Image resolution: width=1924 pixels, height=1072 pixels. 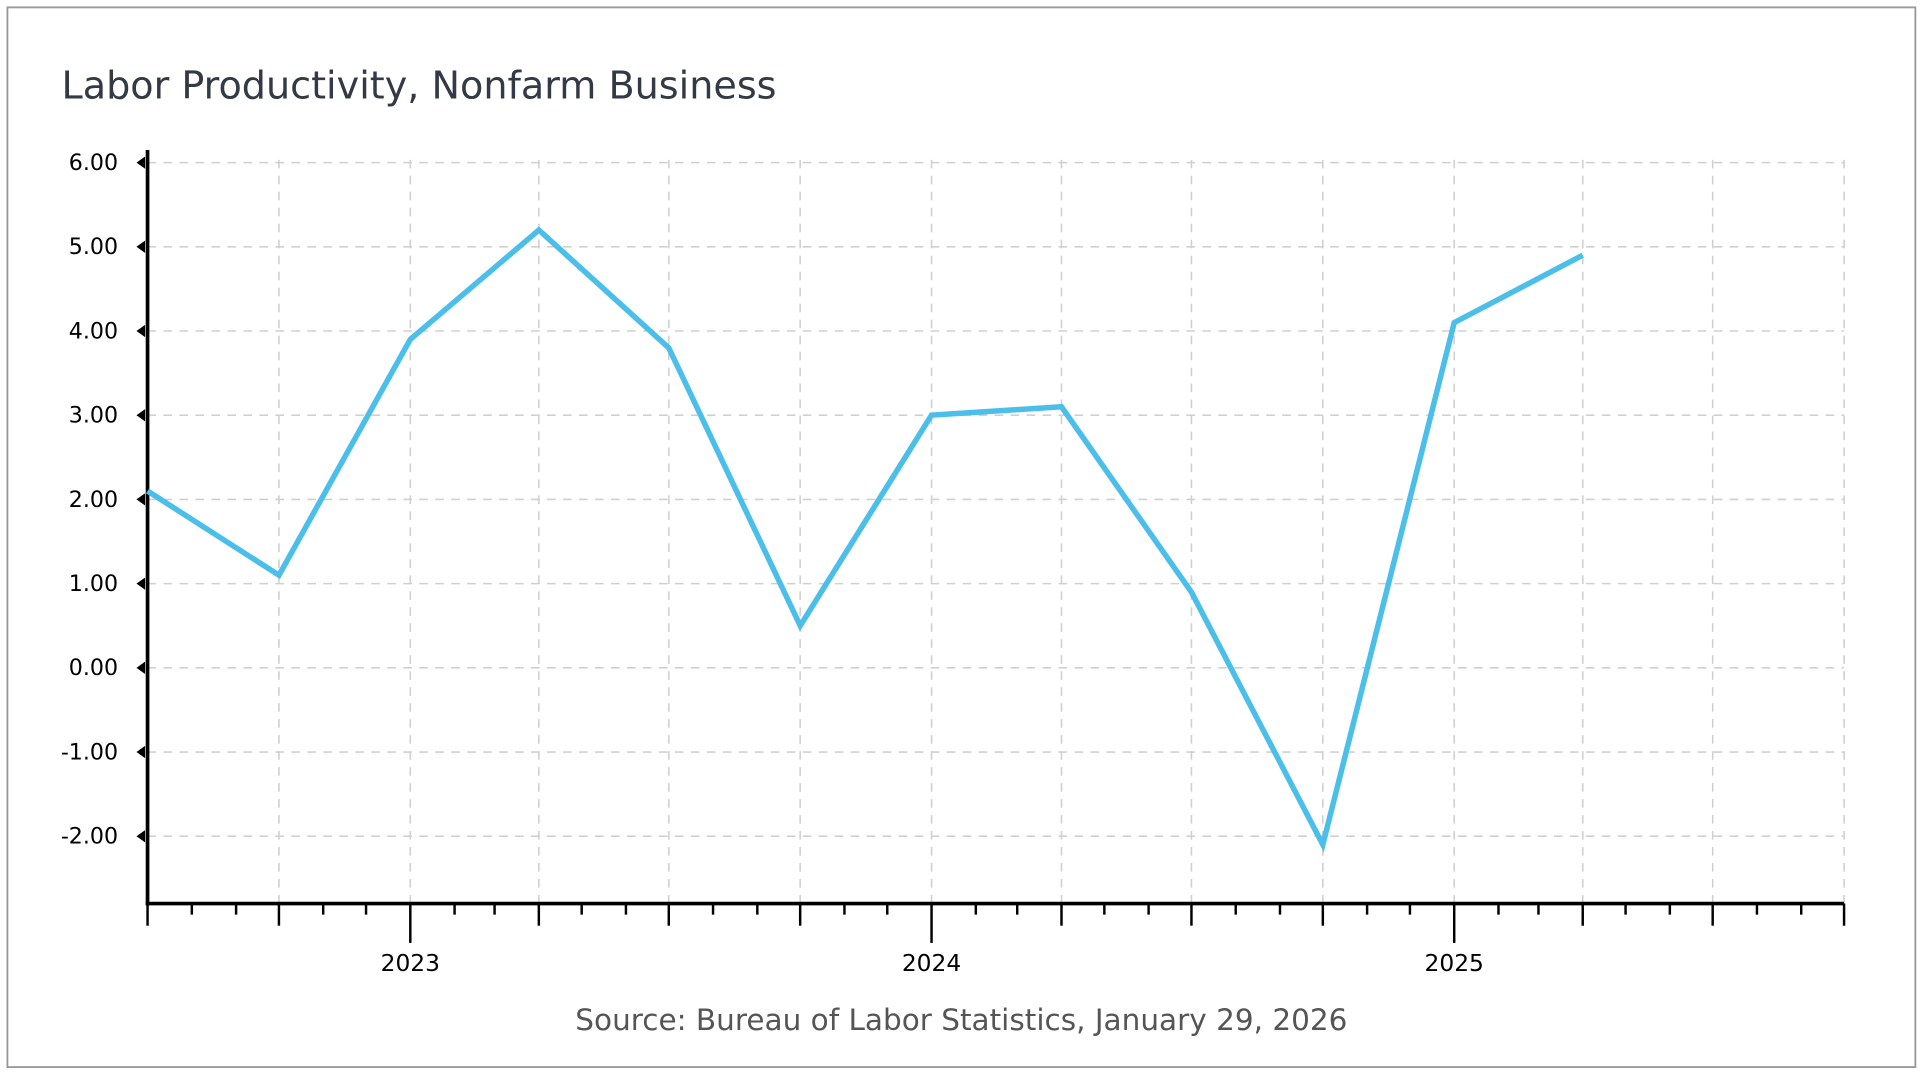 I want to click on y-tick-label: 2.00, so click(x=93, y=500).